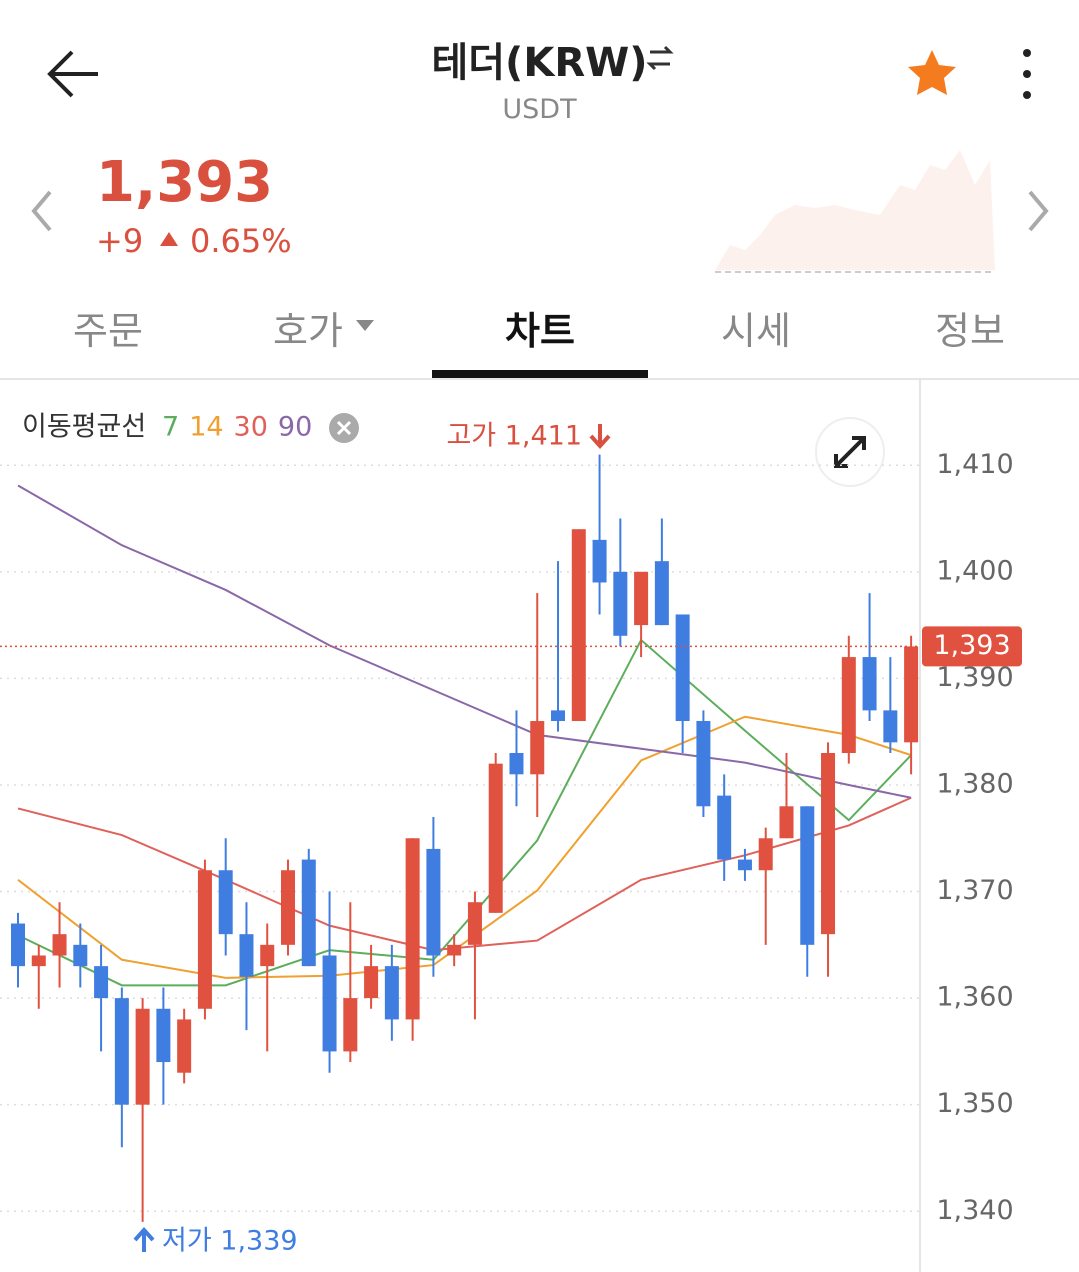 Image resolution: width=1079 pixels, height=1272 pixels. What do you see at coordinates (974, 1103) in the screenshot?
I see `y-tick-label: 1,350` at bounding box center [974, 1103].